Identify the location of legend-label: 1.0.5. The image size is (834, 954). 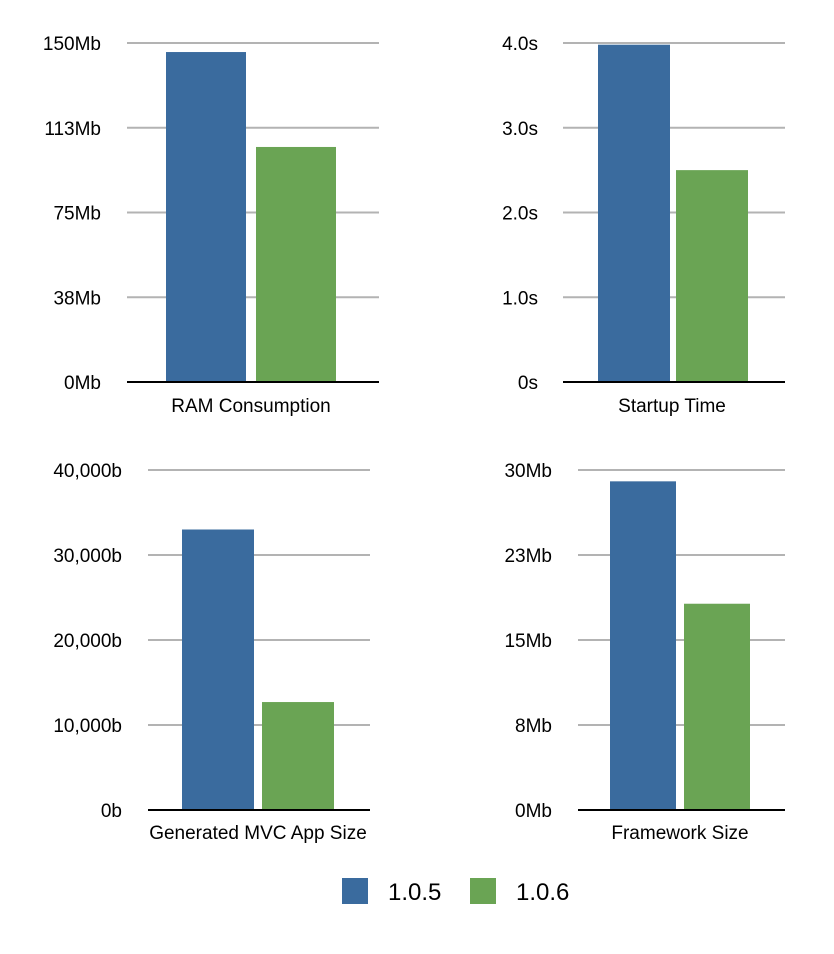
(414, 892).